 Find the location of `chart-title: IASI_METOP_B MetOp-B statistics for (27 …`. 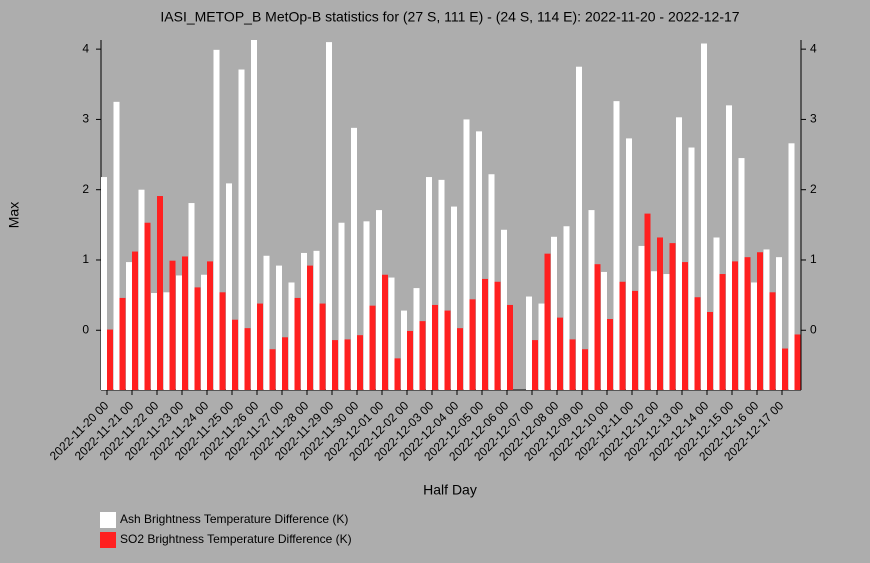

chart-title: IASI_METOP_B MetOp-B statistics for (27 … is located at coordinates (449, 17).